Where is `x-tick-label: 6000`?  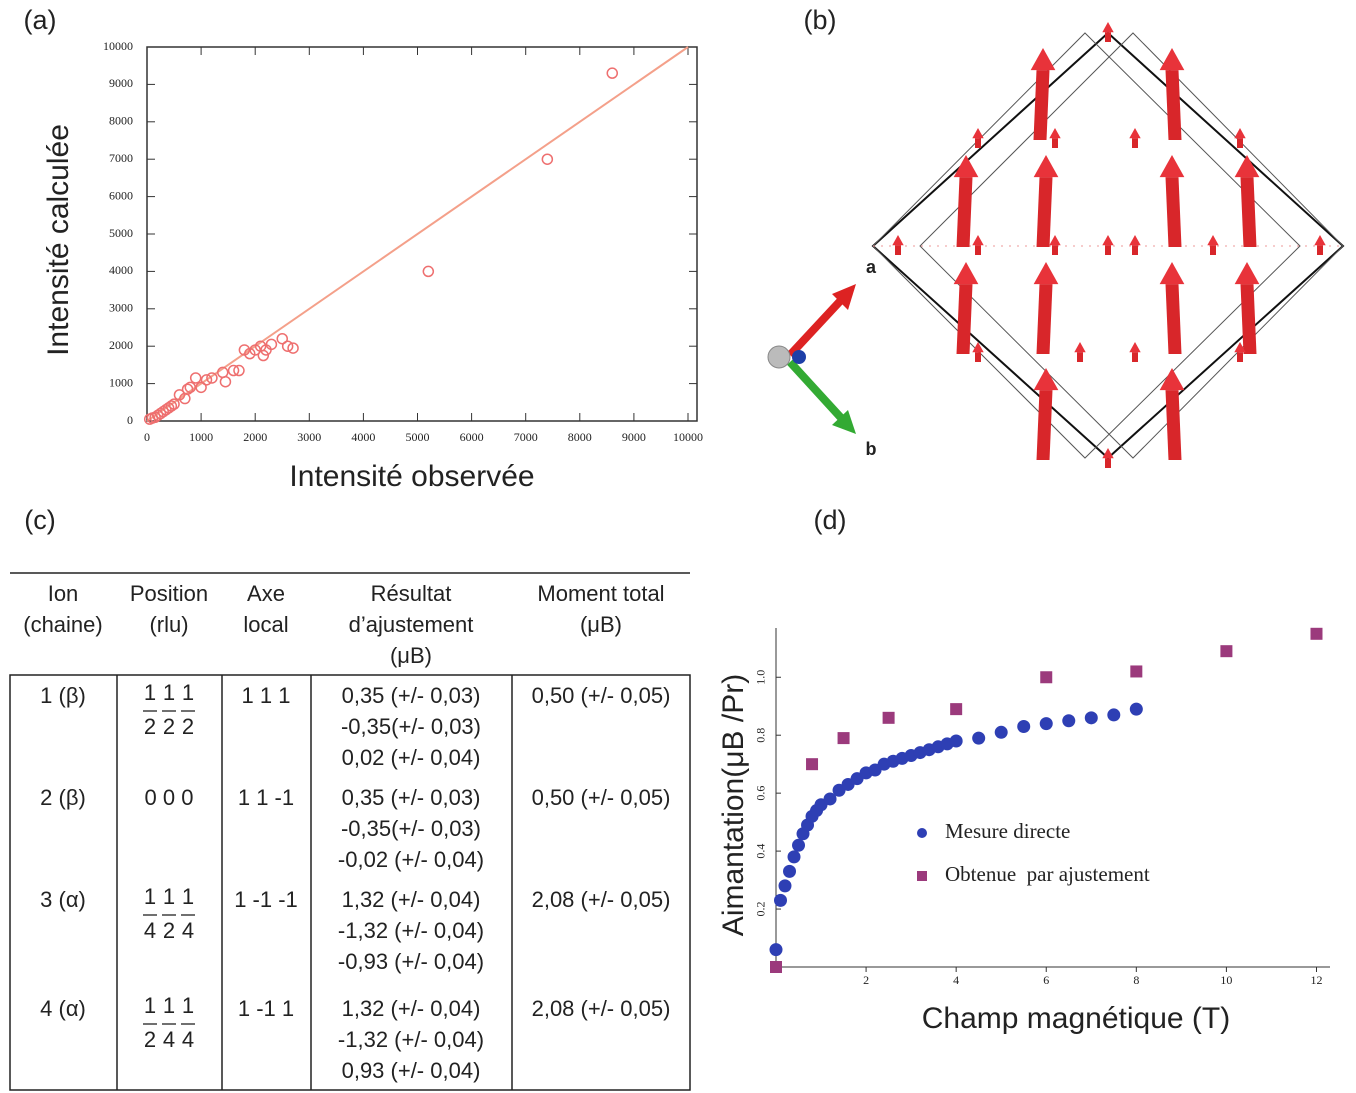 x-tick-label: 6000 is located at coordinates (472, 437).